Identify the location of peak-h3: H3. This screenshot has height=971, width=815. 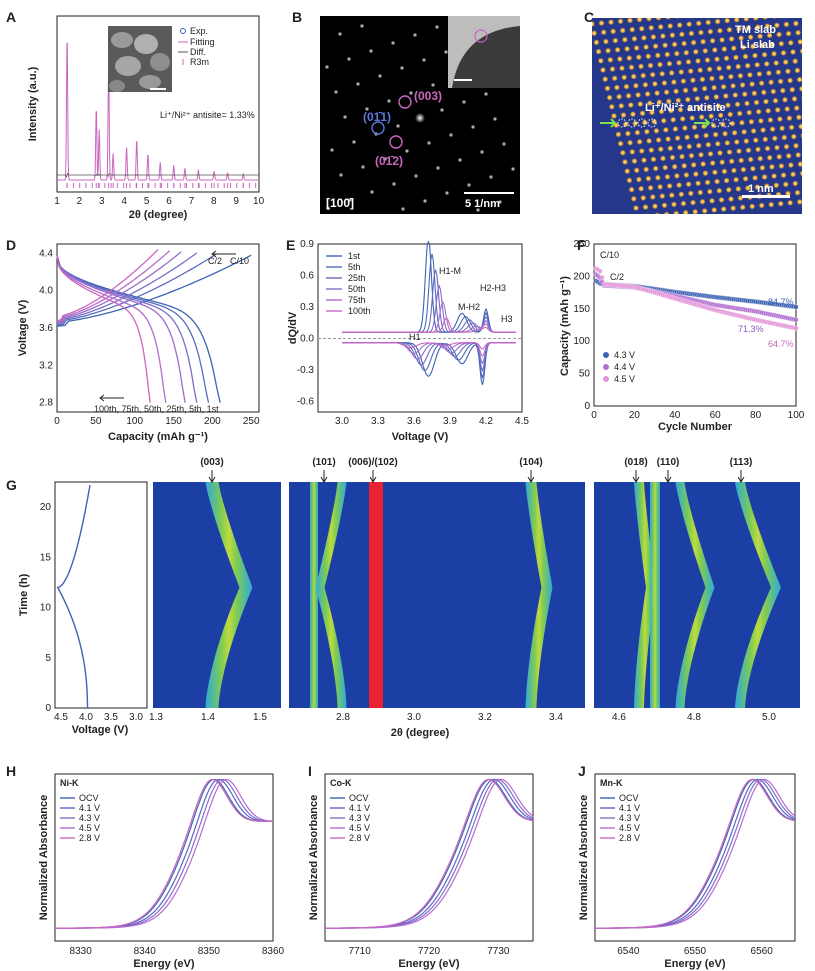
(507, 319).